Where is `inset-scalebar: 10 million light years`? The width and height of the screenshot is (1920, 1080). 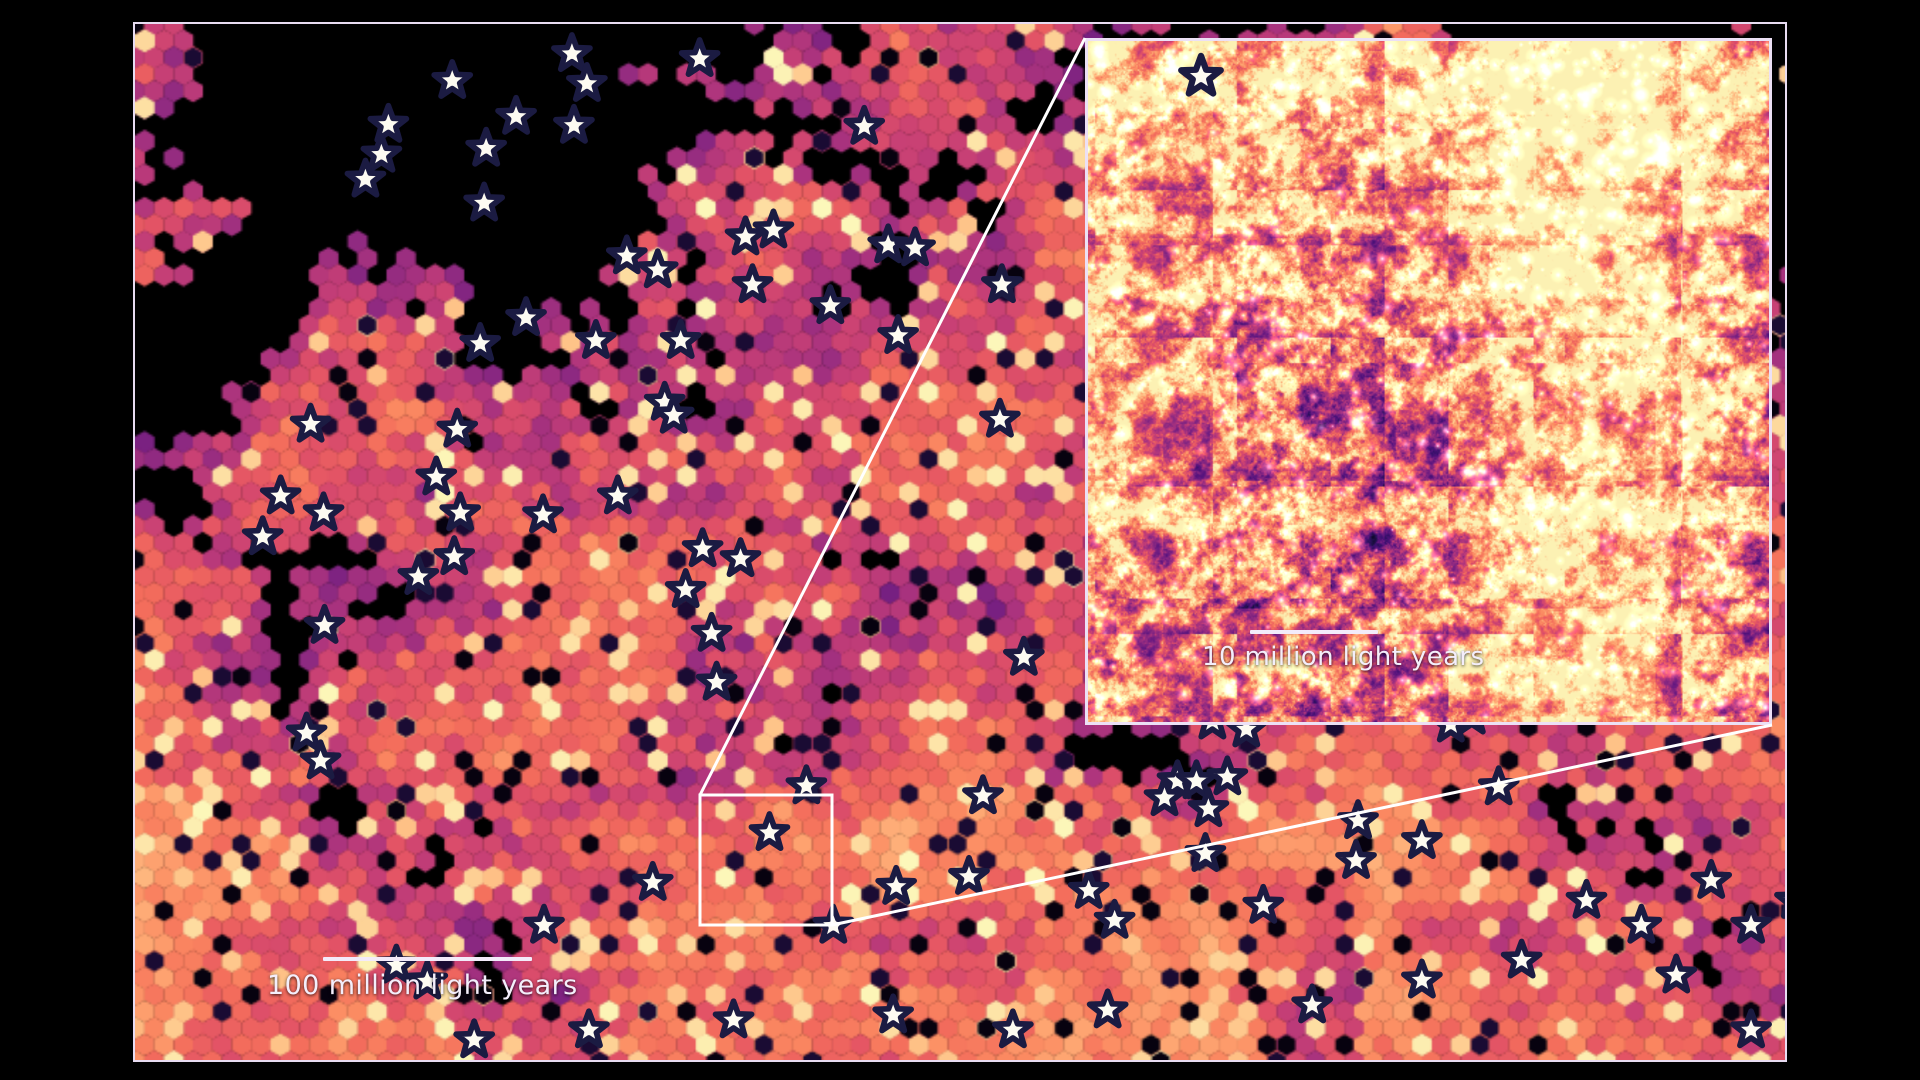 inset-scalebar: 10 million light years is located at coordinates (1343, 651).